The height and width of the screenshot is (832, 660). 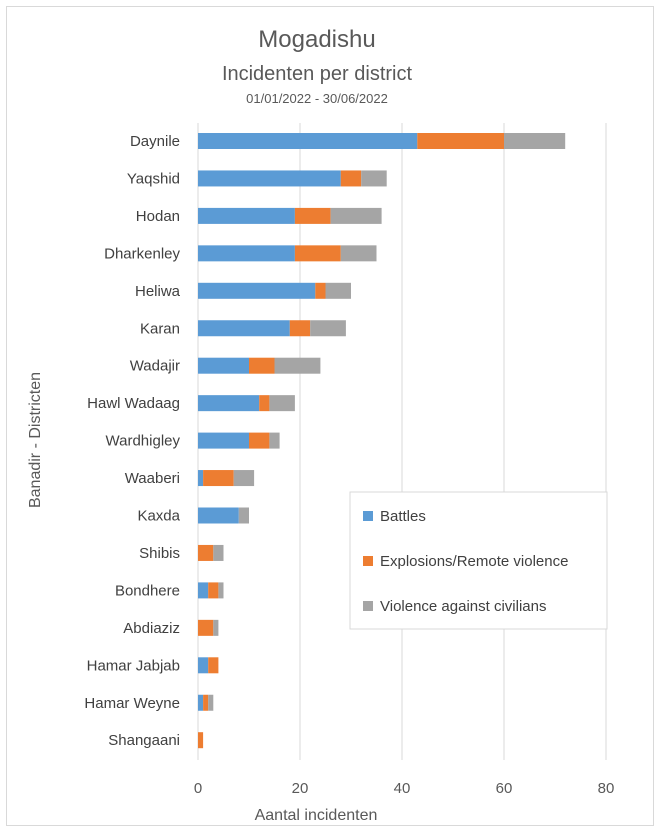 What do you see at coordinates (151, 628) in the screenshot?
I see `category-label: Abdiaziz` at bounding box center [151, 628].